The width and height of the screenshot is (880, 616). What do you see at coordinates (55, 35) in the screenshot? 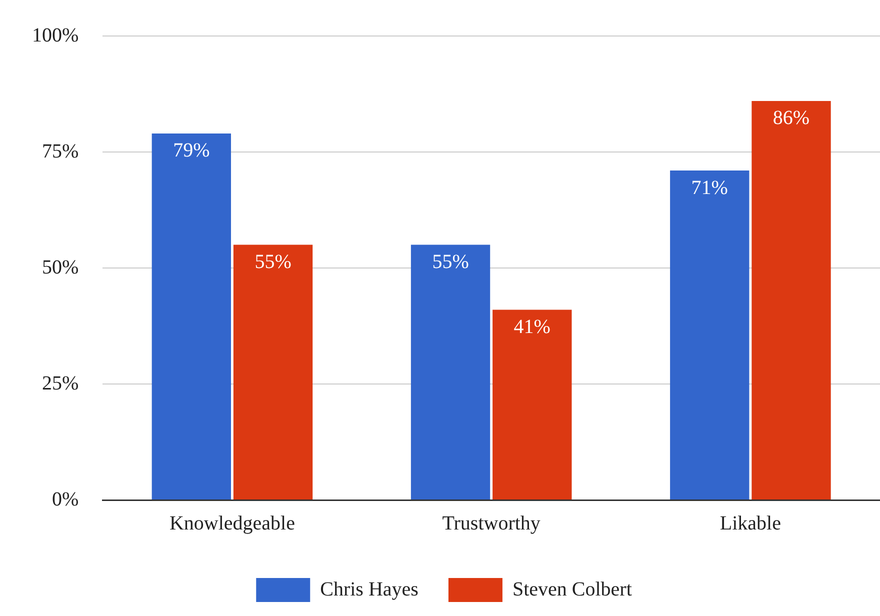
I see `y-tick-label: 100%` at bounding box center [55, 35].